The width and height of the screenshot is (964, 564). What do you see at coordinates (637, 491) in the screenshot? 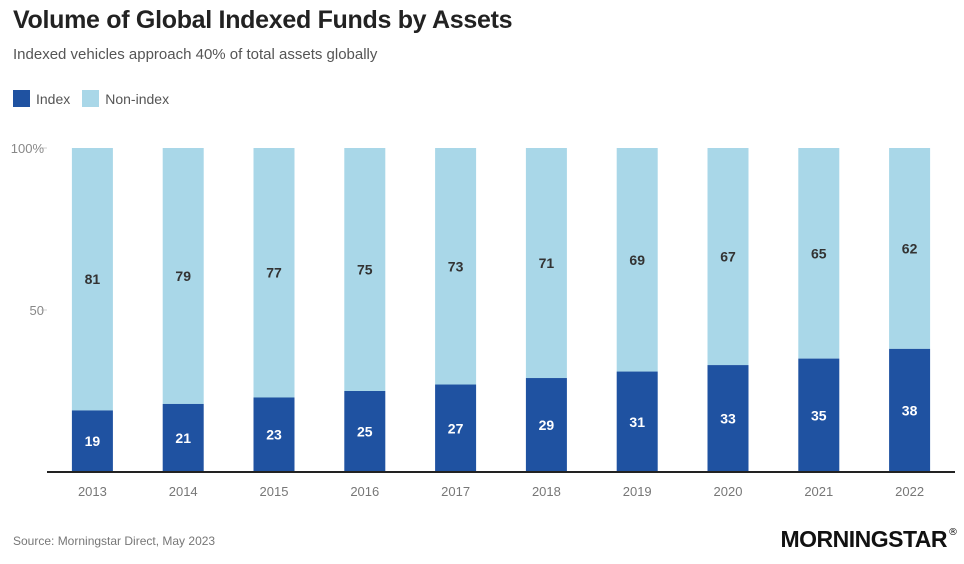
I see `x-tick-label: 2019` at bounding box center [637, 491].